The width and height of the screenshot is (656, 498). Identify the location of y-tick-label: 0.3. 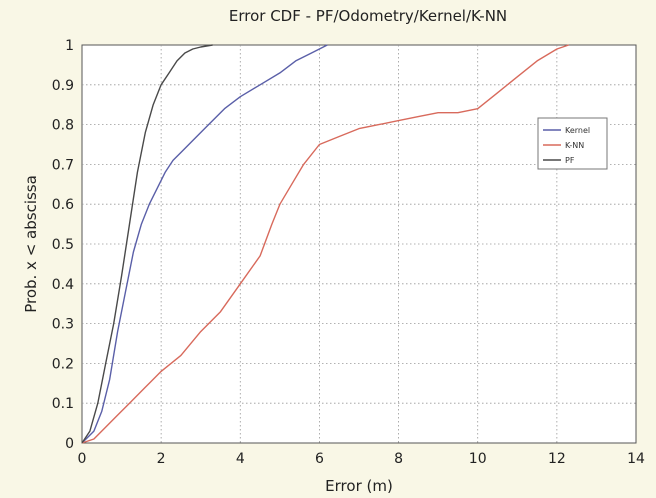
(63, 325).